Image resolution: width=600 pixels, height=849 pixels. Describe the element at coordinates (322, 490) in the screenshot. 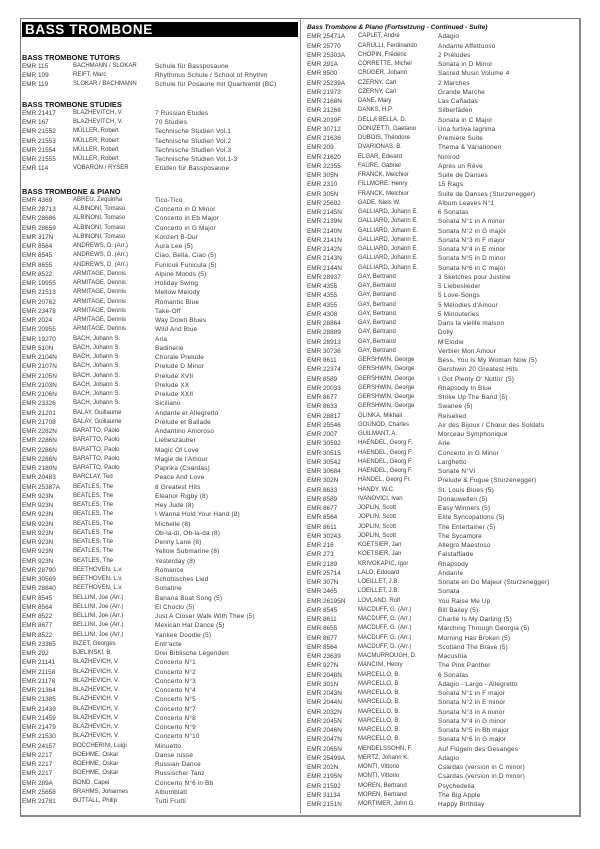

I see `entry-code: EMR 8633` at that location.